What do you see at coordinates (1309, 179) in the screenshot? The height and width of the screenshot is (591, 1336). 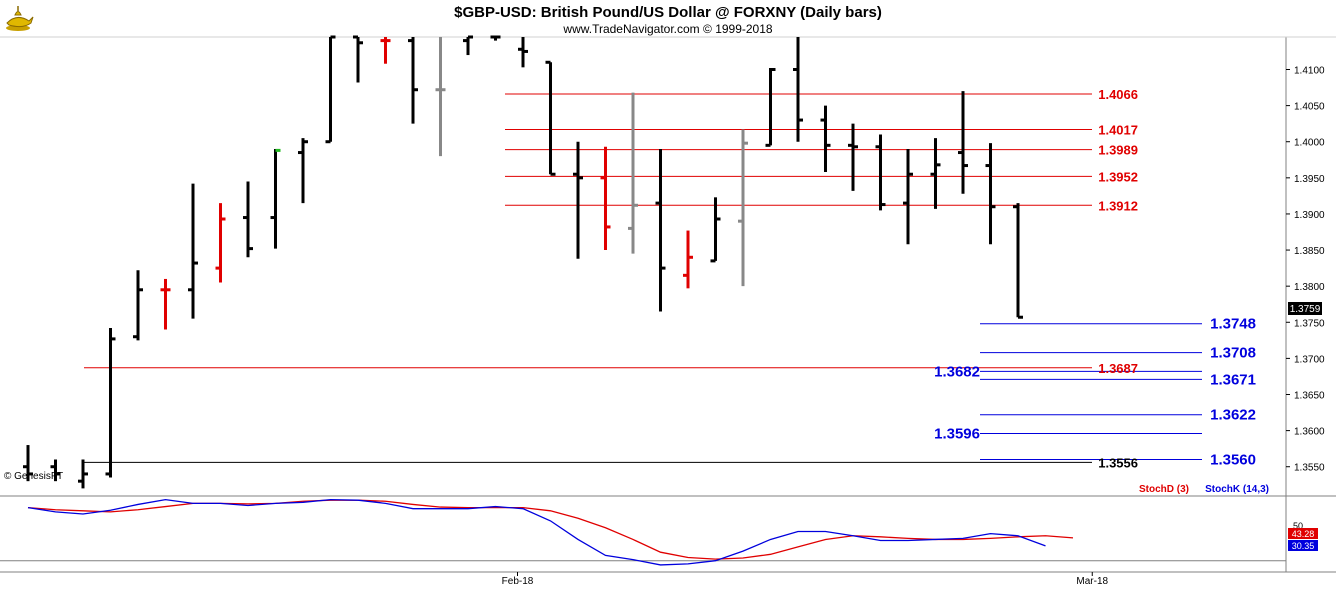 I see `price-tick-label: 1.3950` at bounding box center [1309, 179].